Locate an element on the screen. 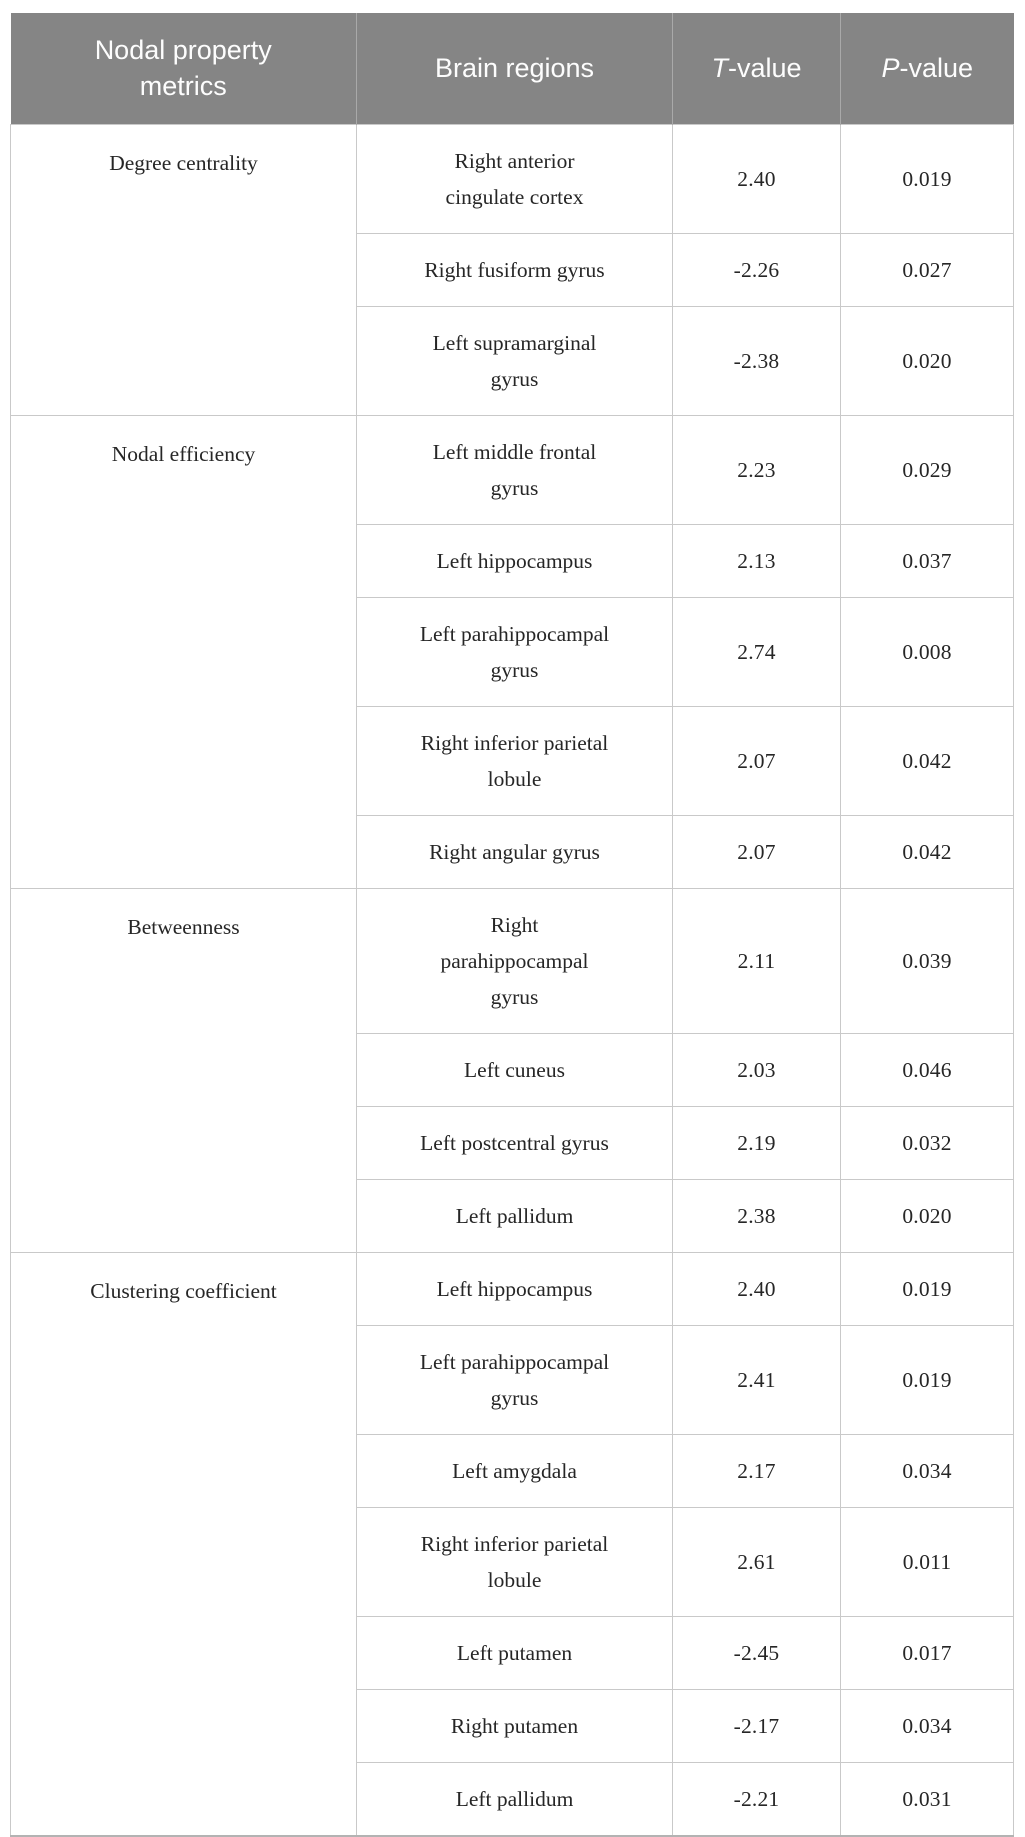 This screenshot has height=1837, width=1025. t-value-cell: 2.41 is located at coordinates (756, 1379).